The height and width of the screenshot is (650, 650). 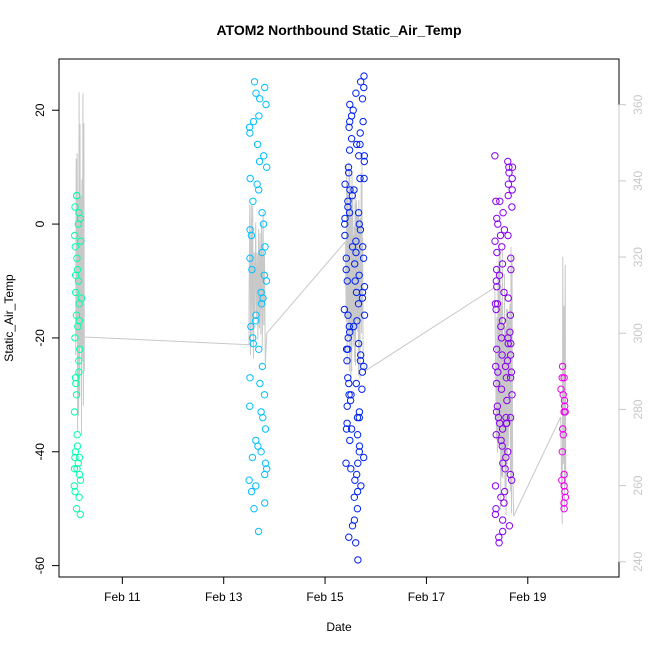 What do you see at coordinates (638, 485) in the screenshot?
I see `y2-tick-label: 260` at bounding box center [638, 485].